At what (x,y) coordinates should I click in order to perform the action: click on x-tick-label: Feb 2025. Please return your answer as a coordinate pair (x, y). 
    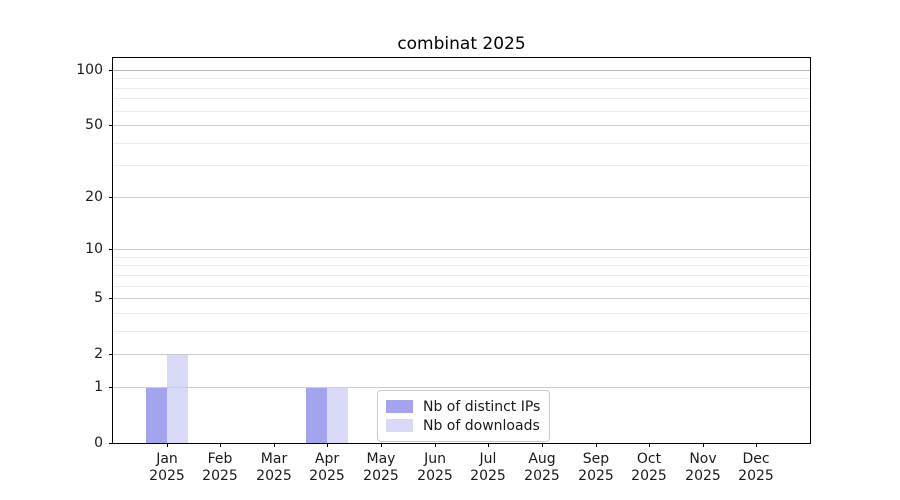
    Looking at the image, I should click on (220, 467).